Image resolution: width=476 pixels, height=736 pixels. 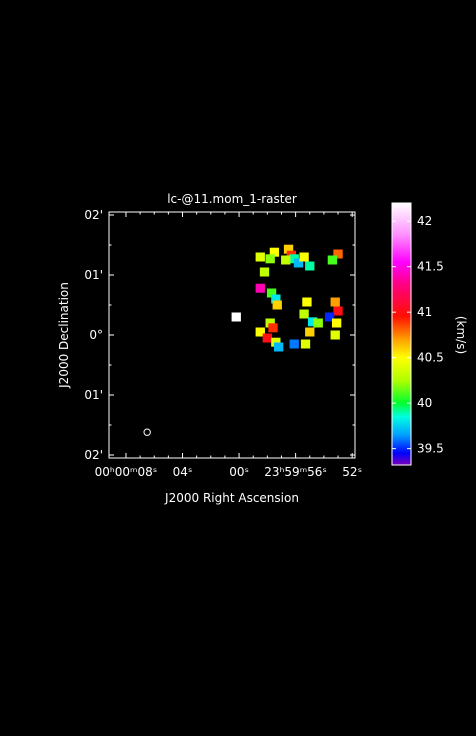 What do you see at coordinates (424, 221) in the screenshot?
I see `colorbar-tick-label: 42` at bounding box center [424, 221].